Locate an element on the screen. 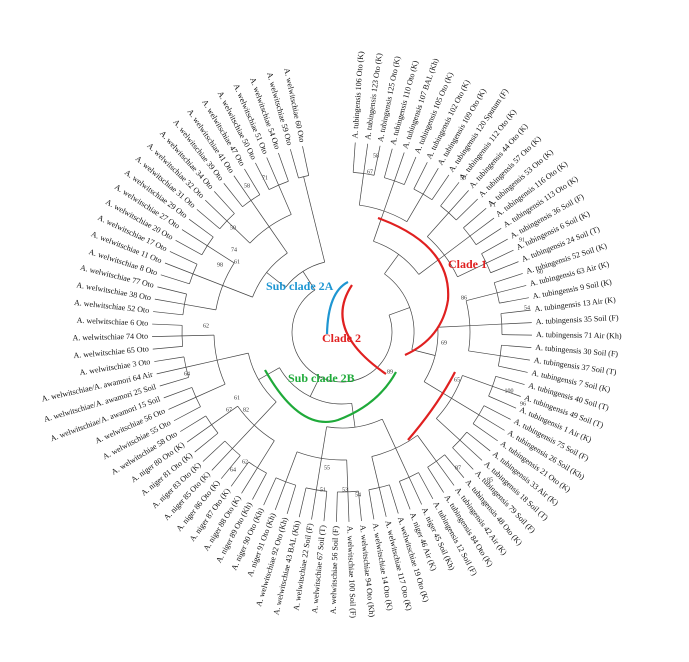 This screenshot has height=662, width=689. bootstrap-value: 69 is located at coordinates (444, 343).